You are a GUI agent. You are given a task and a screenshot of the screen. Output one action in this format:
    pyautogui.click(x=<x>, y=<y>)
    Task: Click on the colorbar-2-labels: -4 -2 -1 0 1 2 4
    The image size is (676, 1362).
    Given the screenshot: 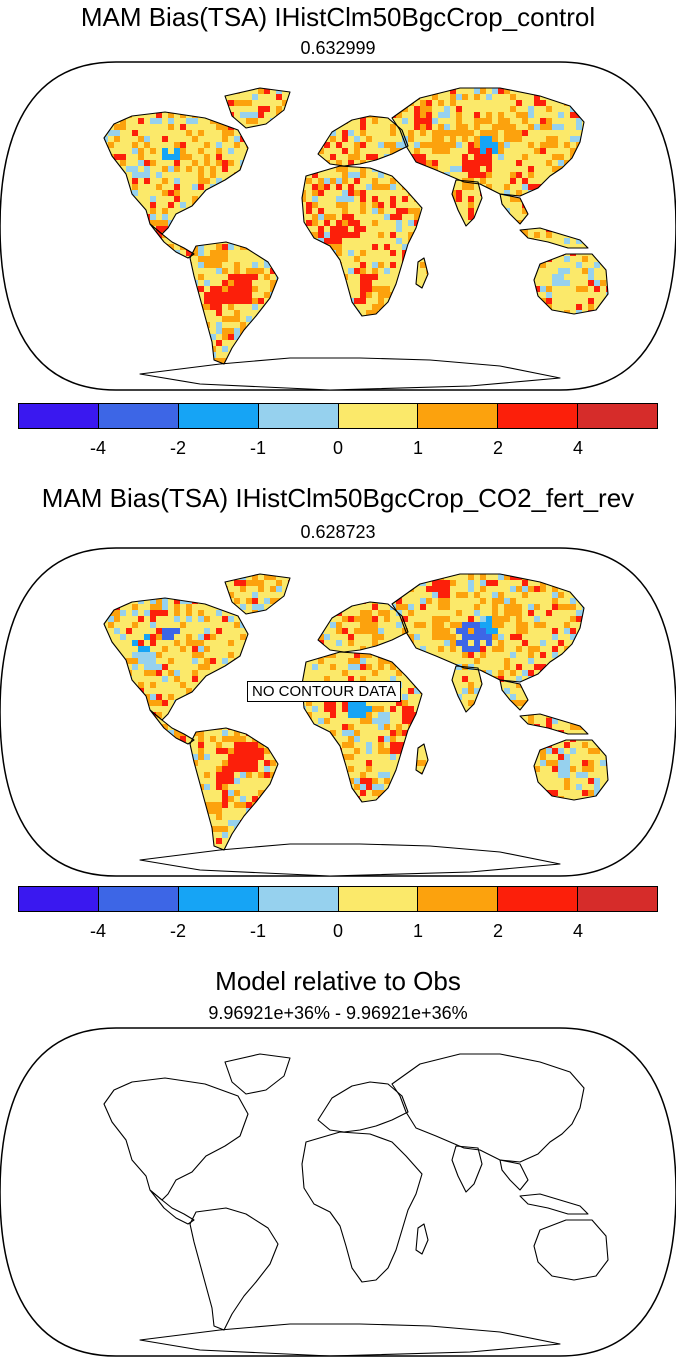 What is the action you would take?
    pyautogui.click(x=338, y=931)
    